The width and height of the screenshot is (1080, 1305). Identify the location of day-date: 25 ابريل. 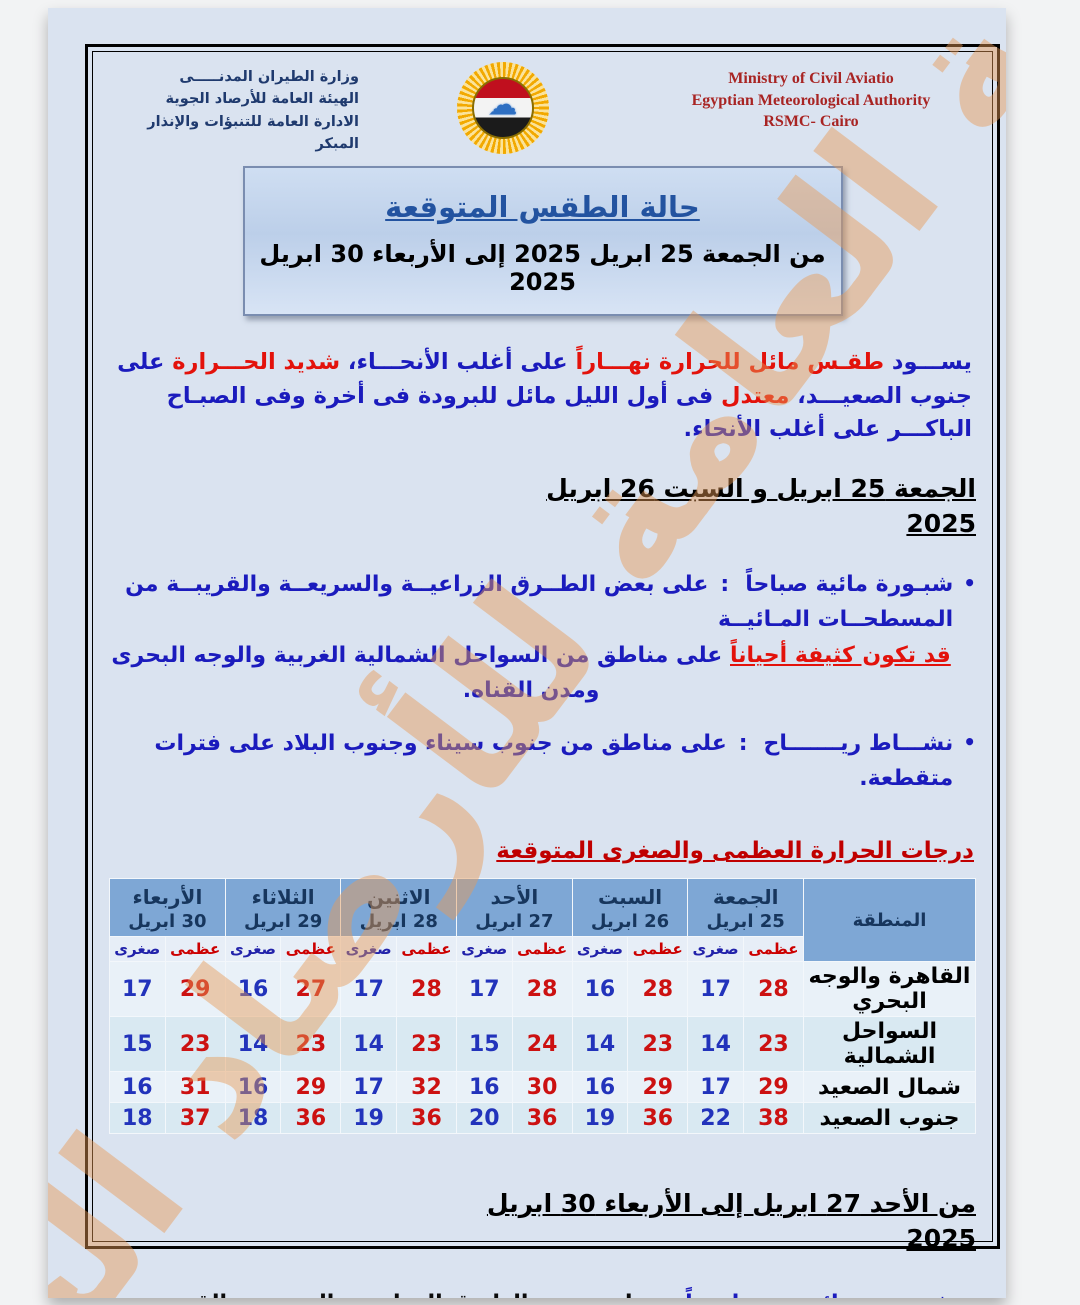
(745, 922).